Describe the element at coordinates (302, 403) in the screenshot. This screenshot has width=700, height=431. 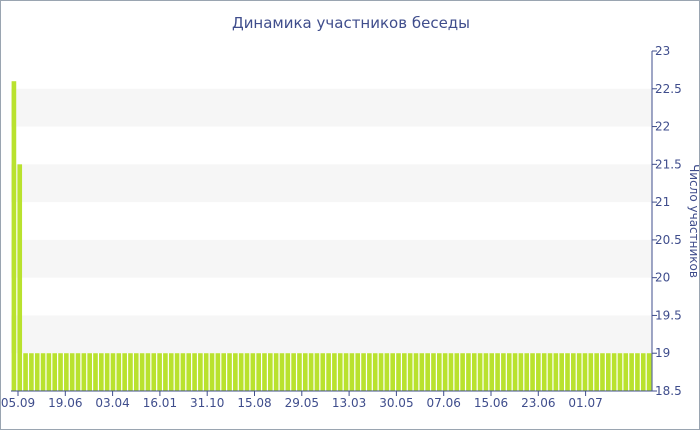
I see `x-tick-label: 29.05` at that location.